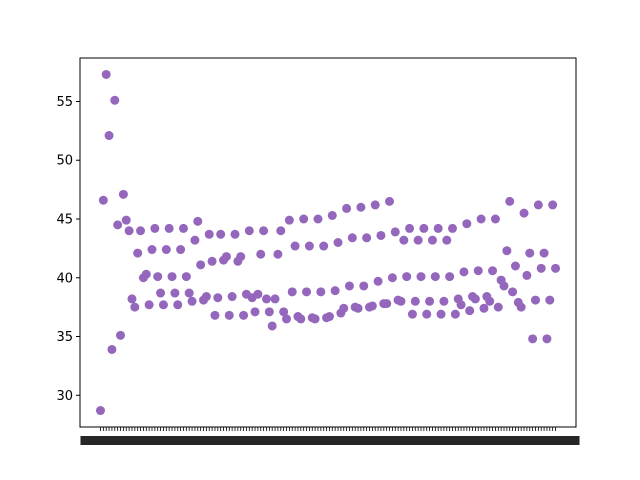  Describe the element at coordinates (68, 249) in the screenshot. I see `y-axis: 30 35 40 45 50 55` at that location.